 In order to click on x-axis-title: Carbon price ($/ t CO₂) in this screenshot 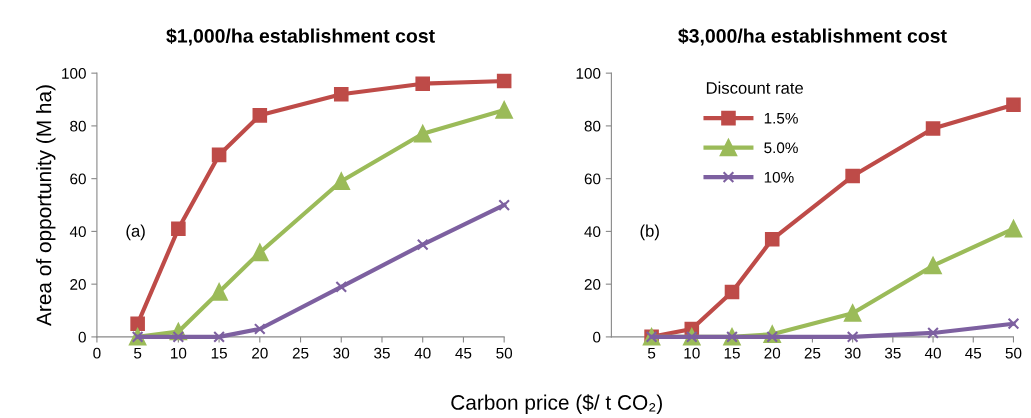, I will do `click(556, 404)`.